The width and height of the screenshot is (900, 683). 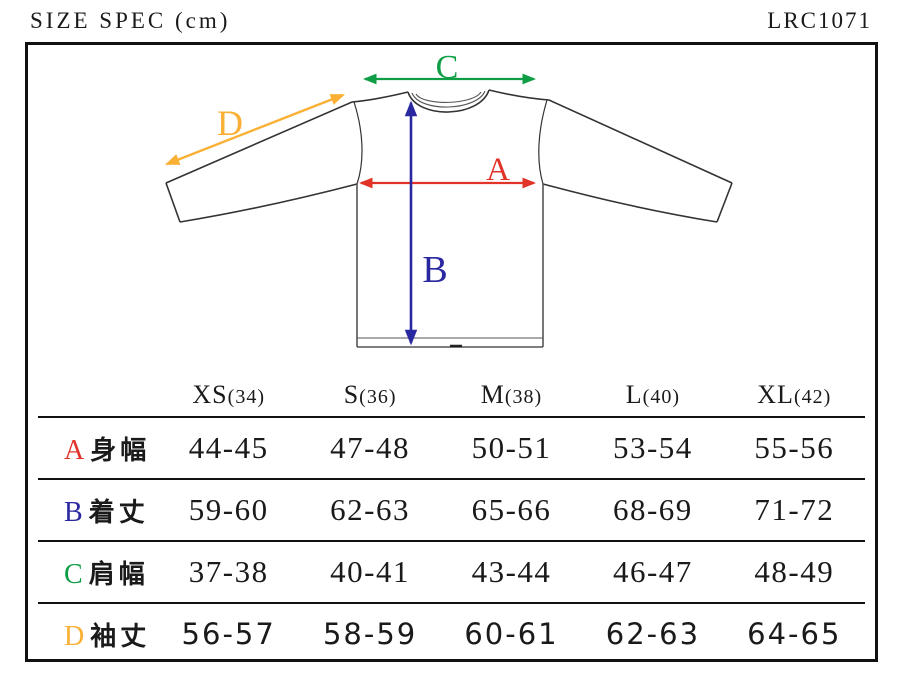 What do you see at coordinates (543, 142) in the screenshot?
I see `right-armhole-seam` at bounding box center [543, 142].